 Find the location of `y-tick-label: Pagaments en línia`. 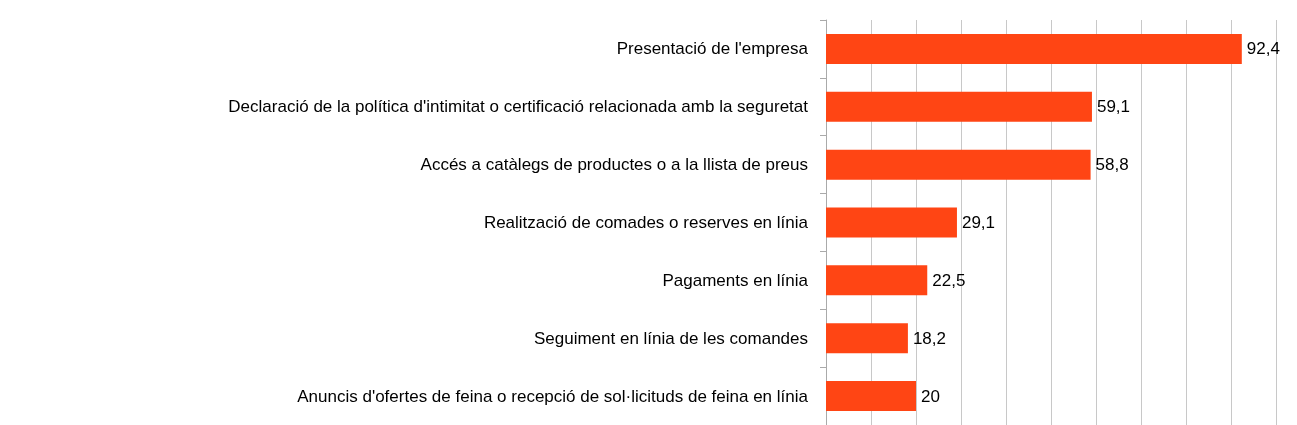

y-tick-label: Pagaments en línia is located at coordinates (735, 280).